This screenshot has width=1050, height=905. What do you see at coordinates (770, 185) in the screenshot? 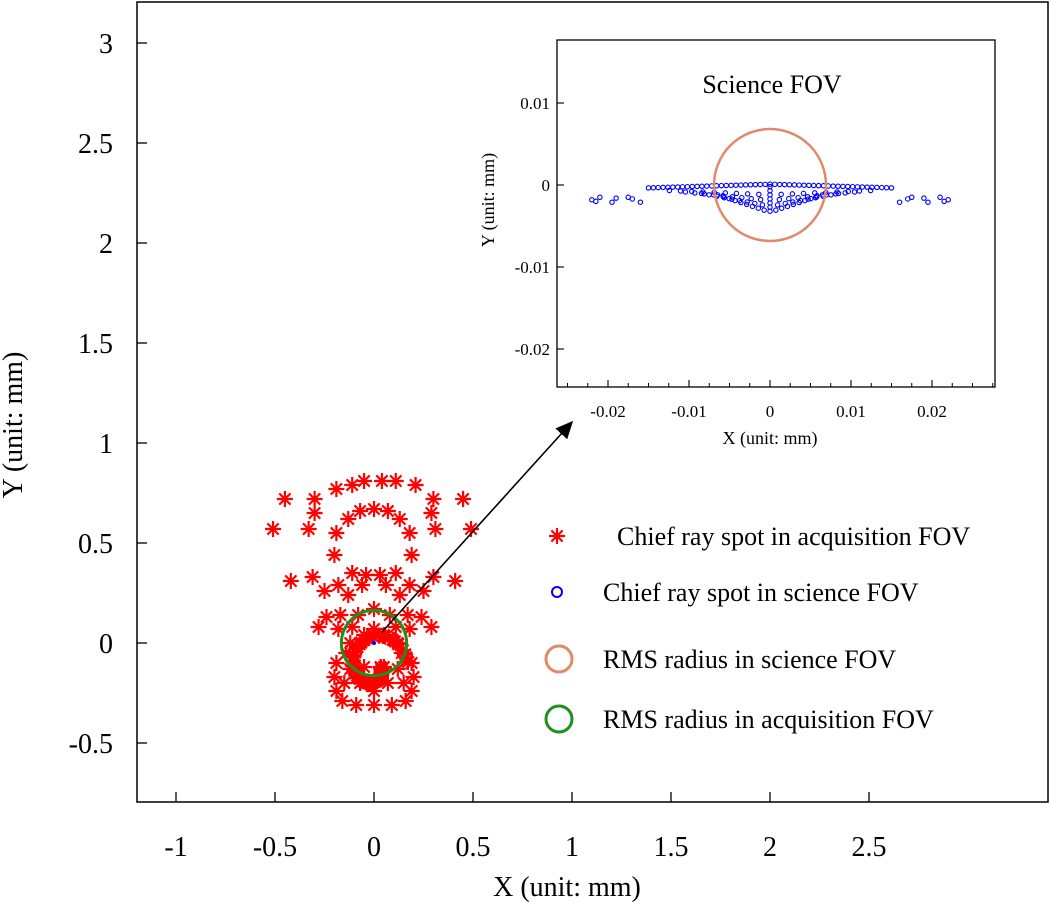
I see `science-rms-circle` at bounding box center [770, 185].